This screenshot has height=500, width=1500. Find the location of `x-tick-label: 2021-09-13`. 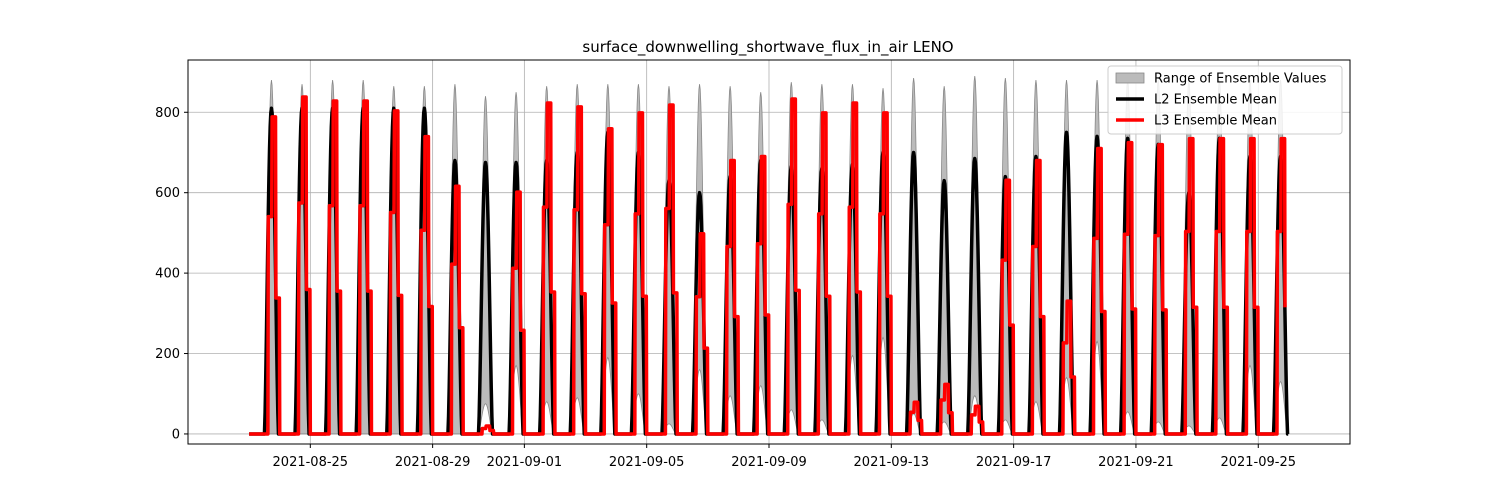

x-tick-label: 2021-09-13 is located at coordinates (892, 462).